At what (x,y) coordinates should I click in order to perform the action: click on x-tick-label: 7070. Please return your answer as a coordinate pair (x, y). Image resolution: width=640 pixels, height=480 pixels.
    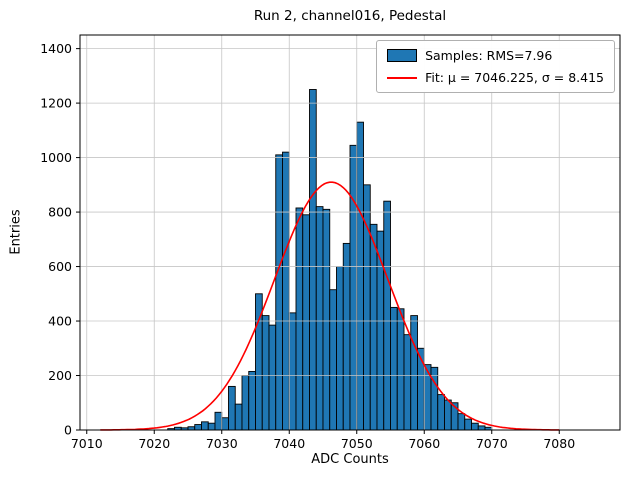
    Looking at the image, I should click on (492, 443).